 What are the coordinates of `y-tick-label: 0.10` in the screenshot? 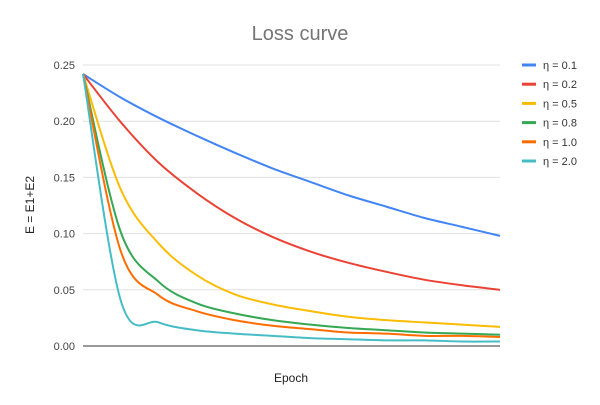 It's located at (64, 235).